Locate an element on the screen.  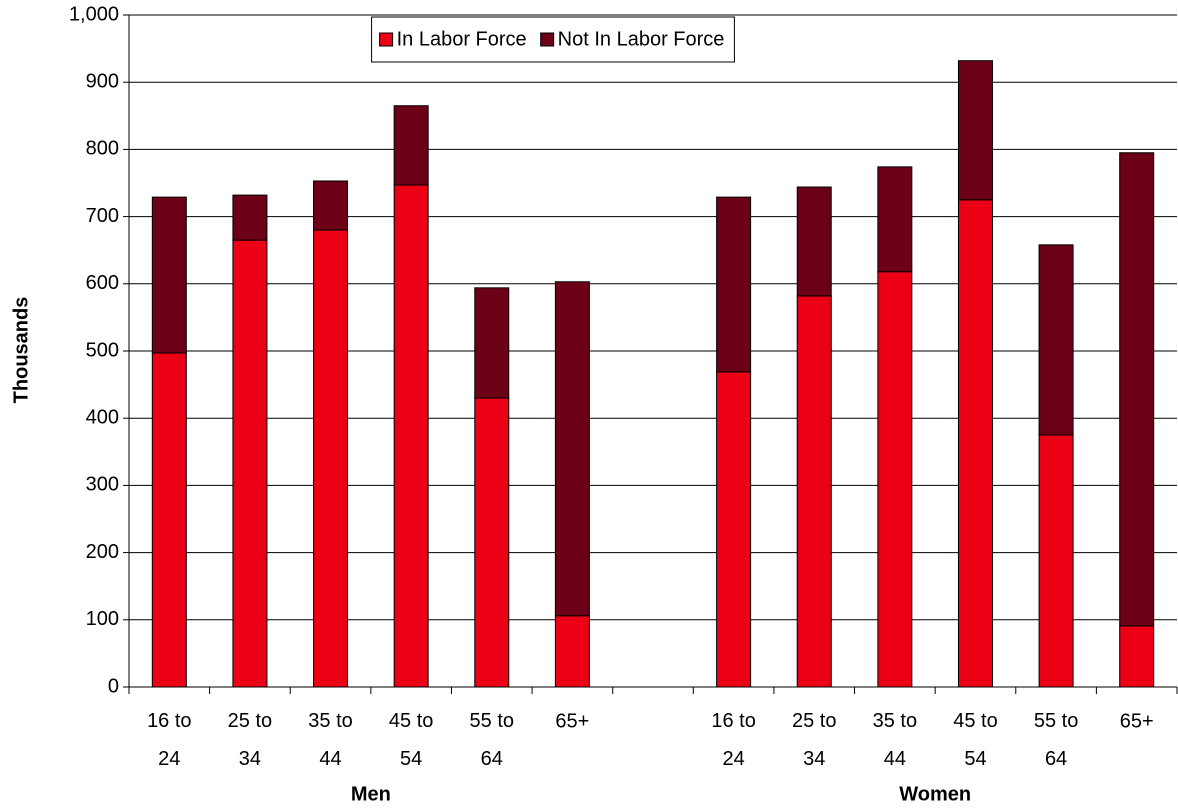
y-tick-label: 100 is located at coordinates (102, 619).